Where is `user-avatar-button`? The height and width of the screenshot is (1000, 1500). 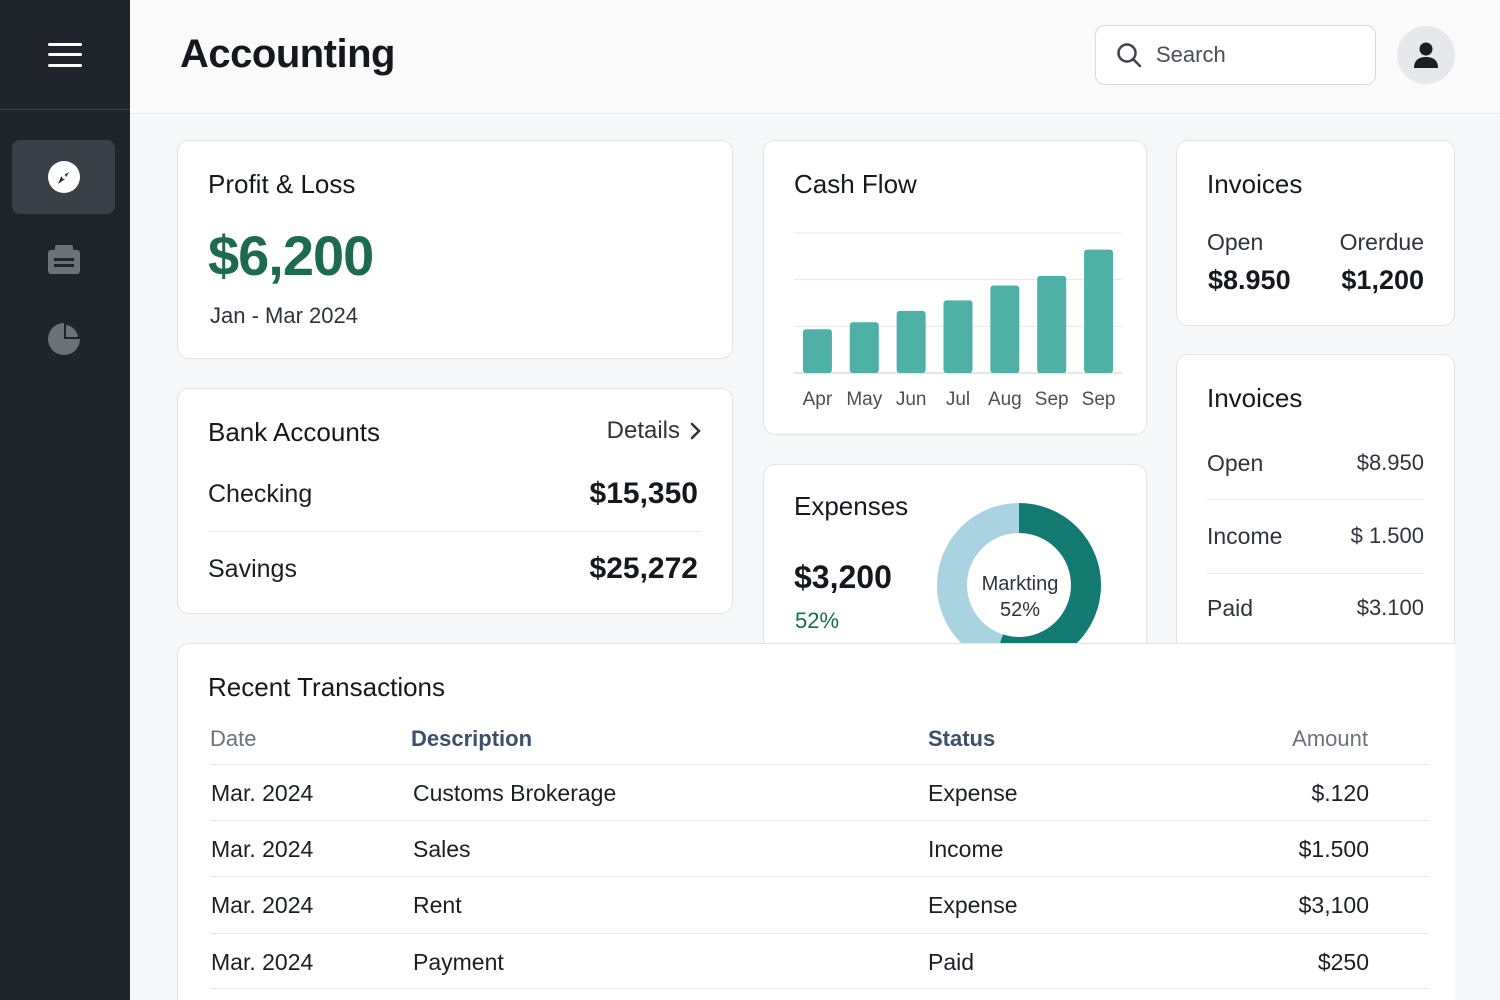
user-avatar-button is located at coordinates (1426, 55).